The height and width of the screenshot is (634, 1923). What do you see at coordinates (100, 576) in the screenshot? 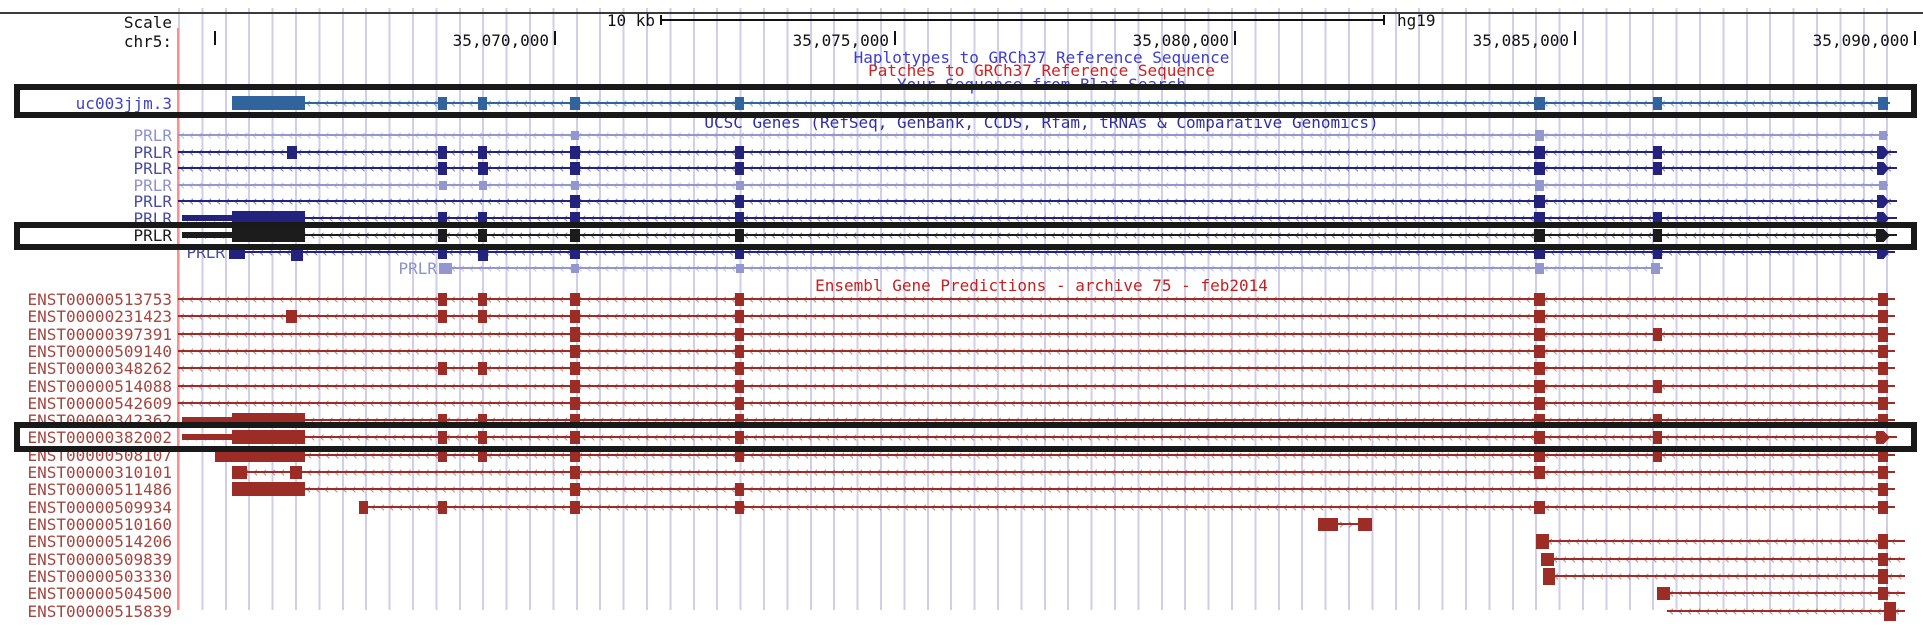
I see `item-label-ENST00000503330: ENST00000503330` at bounding box center [100, 576].